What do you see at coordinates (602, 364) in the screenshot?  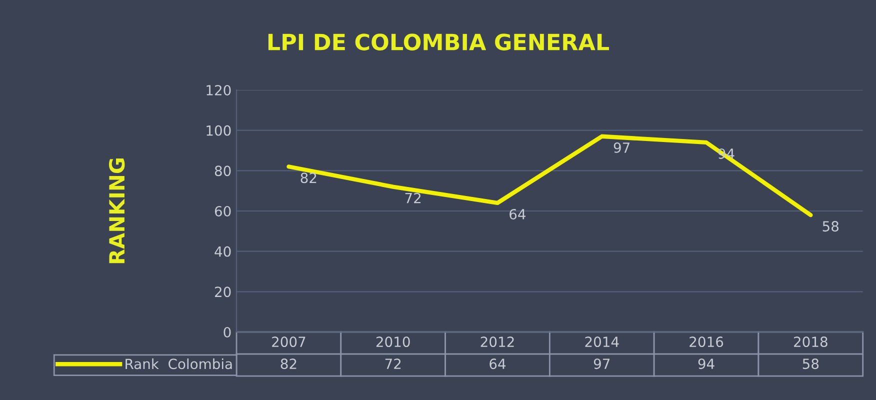 I see `data-label: 97` at bounding box center [602, 364].